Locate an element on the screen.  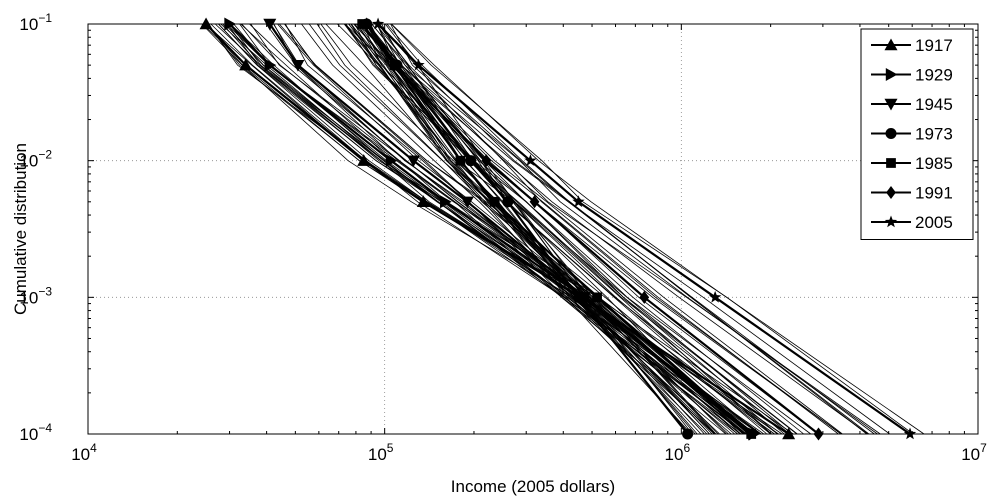
legend: 1917 1929 1945 1973 1985 1991 2005 is located at coordinates (917, 134).